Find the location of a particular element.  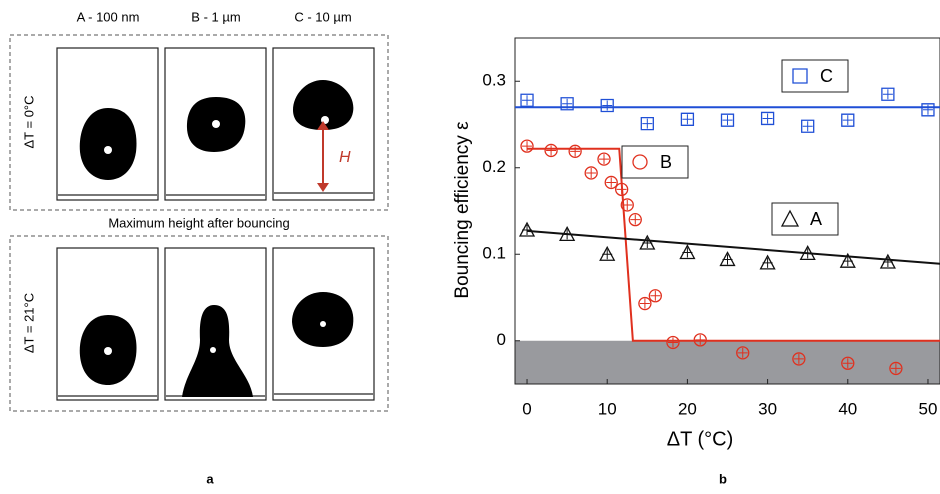

x-tick-label: 20 is located at coordinates (687, 408).